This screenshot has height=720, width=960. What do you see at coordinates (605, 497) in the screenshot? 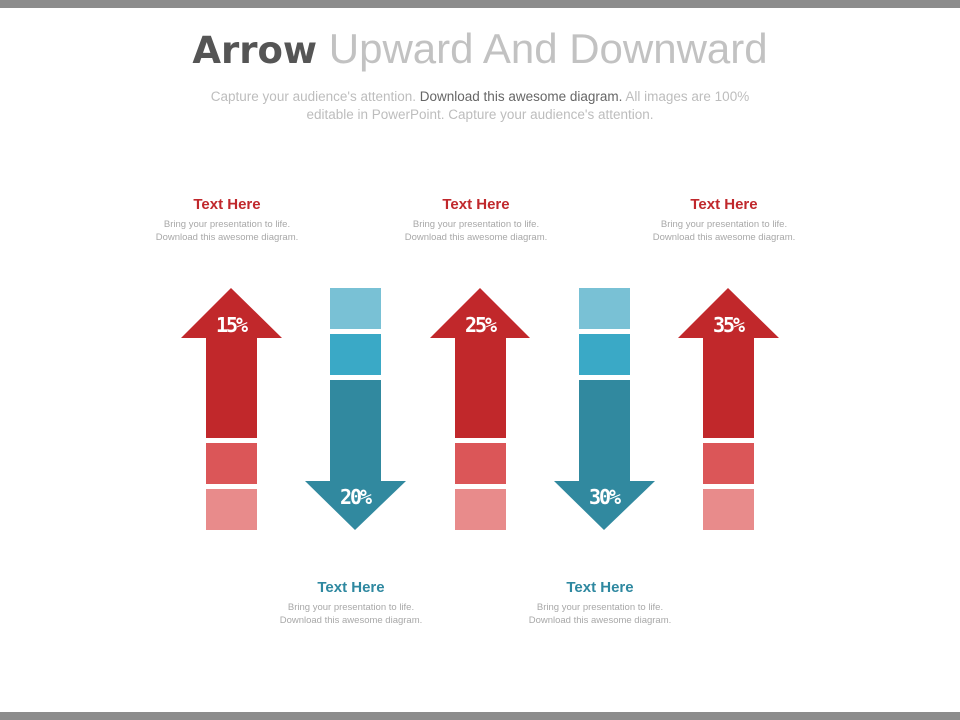
I see `arrow-percent-label: 30%` at bounding box center [605, 497].